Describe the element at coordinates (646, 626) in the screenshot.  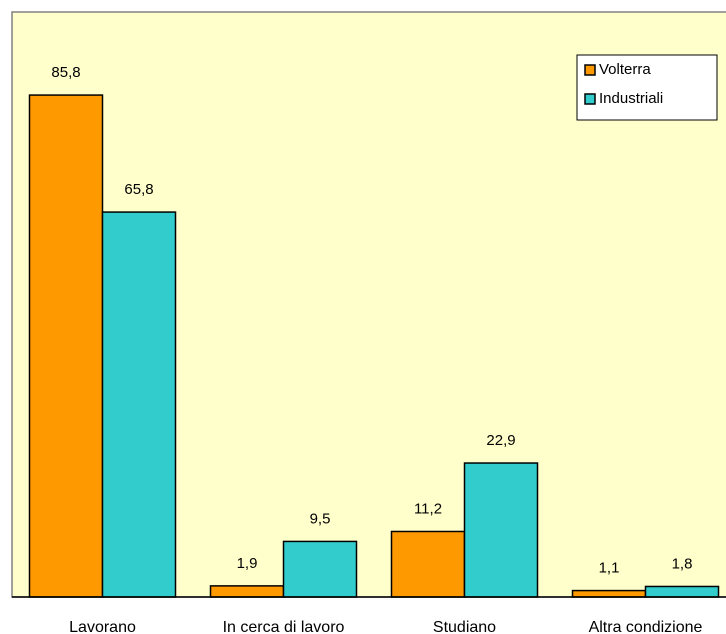
I see `x-tick-label: Altra condizione` at that location.